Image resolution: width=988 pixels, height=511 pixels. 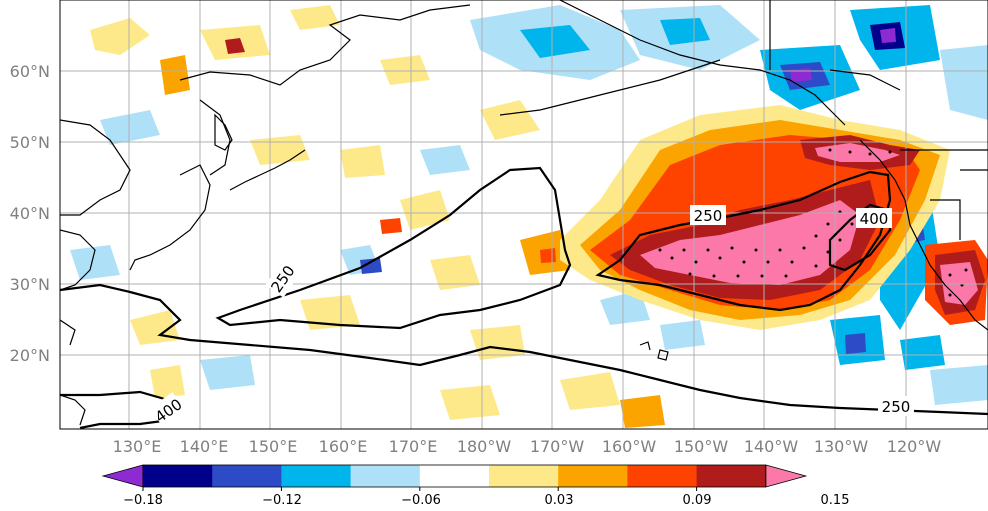 I want to click on colorbar-extend-high, so click(x=786, y=476).